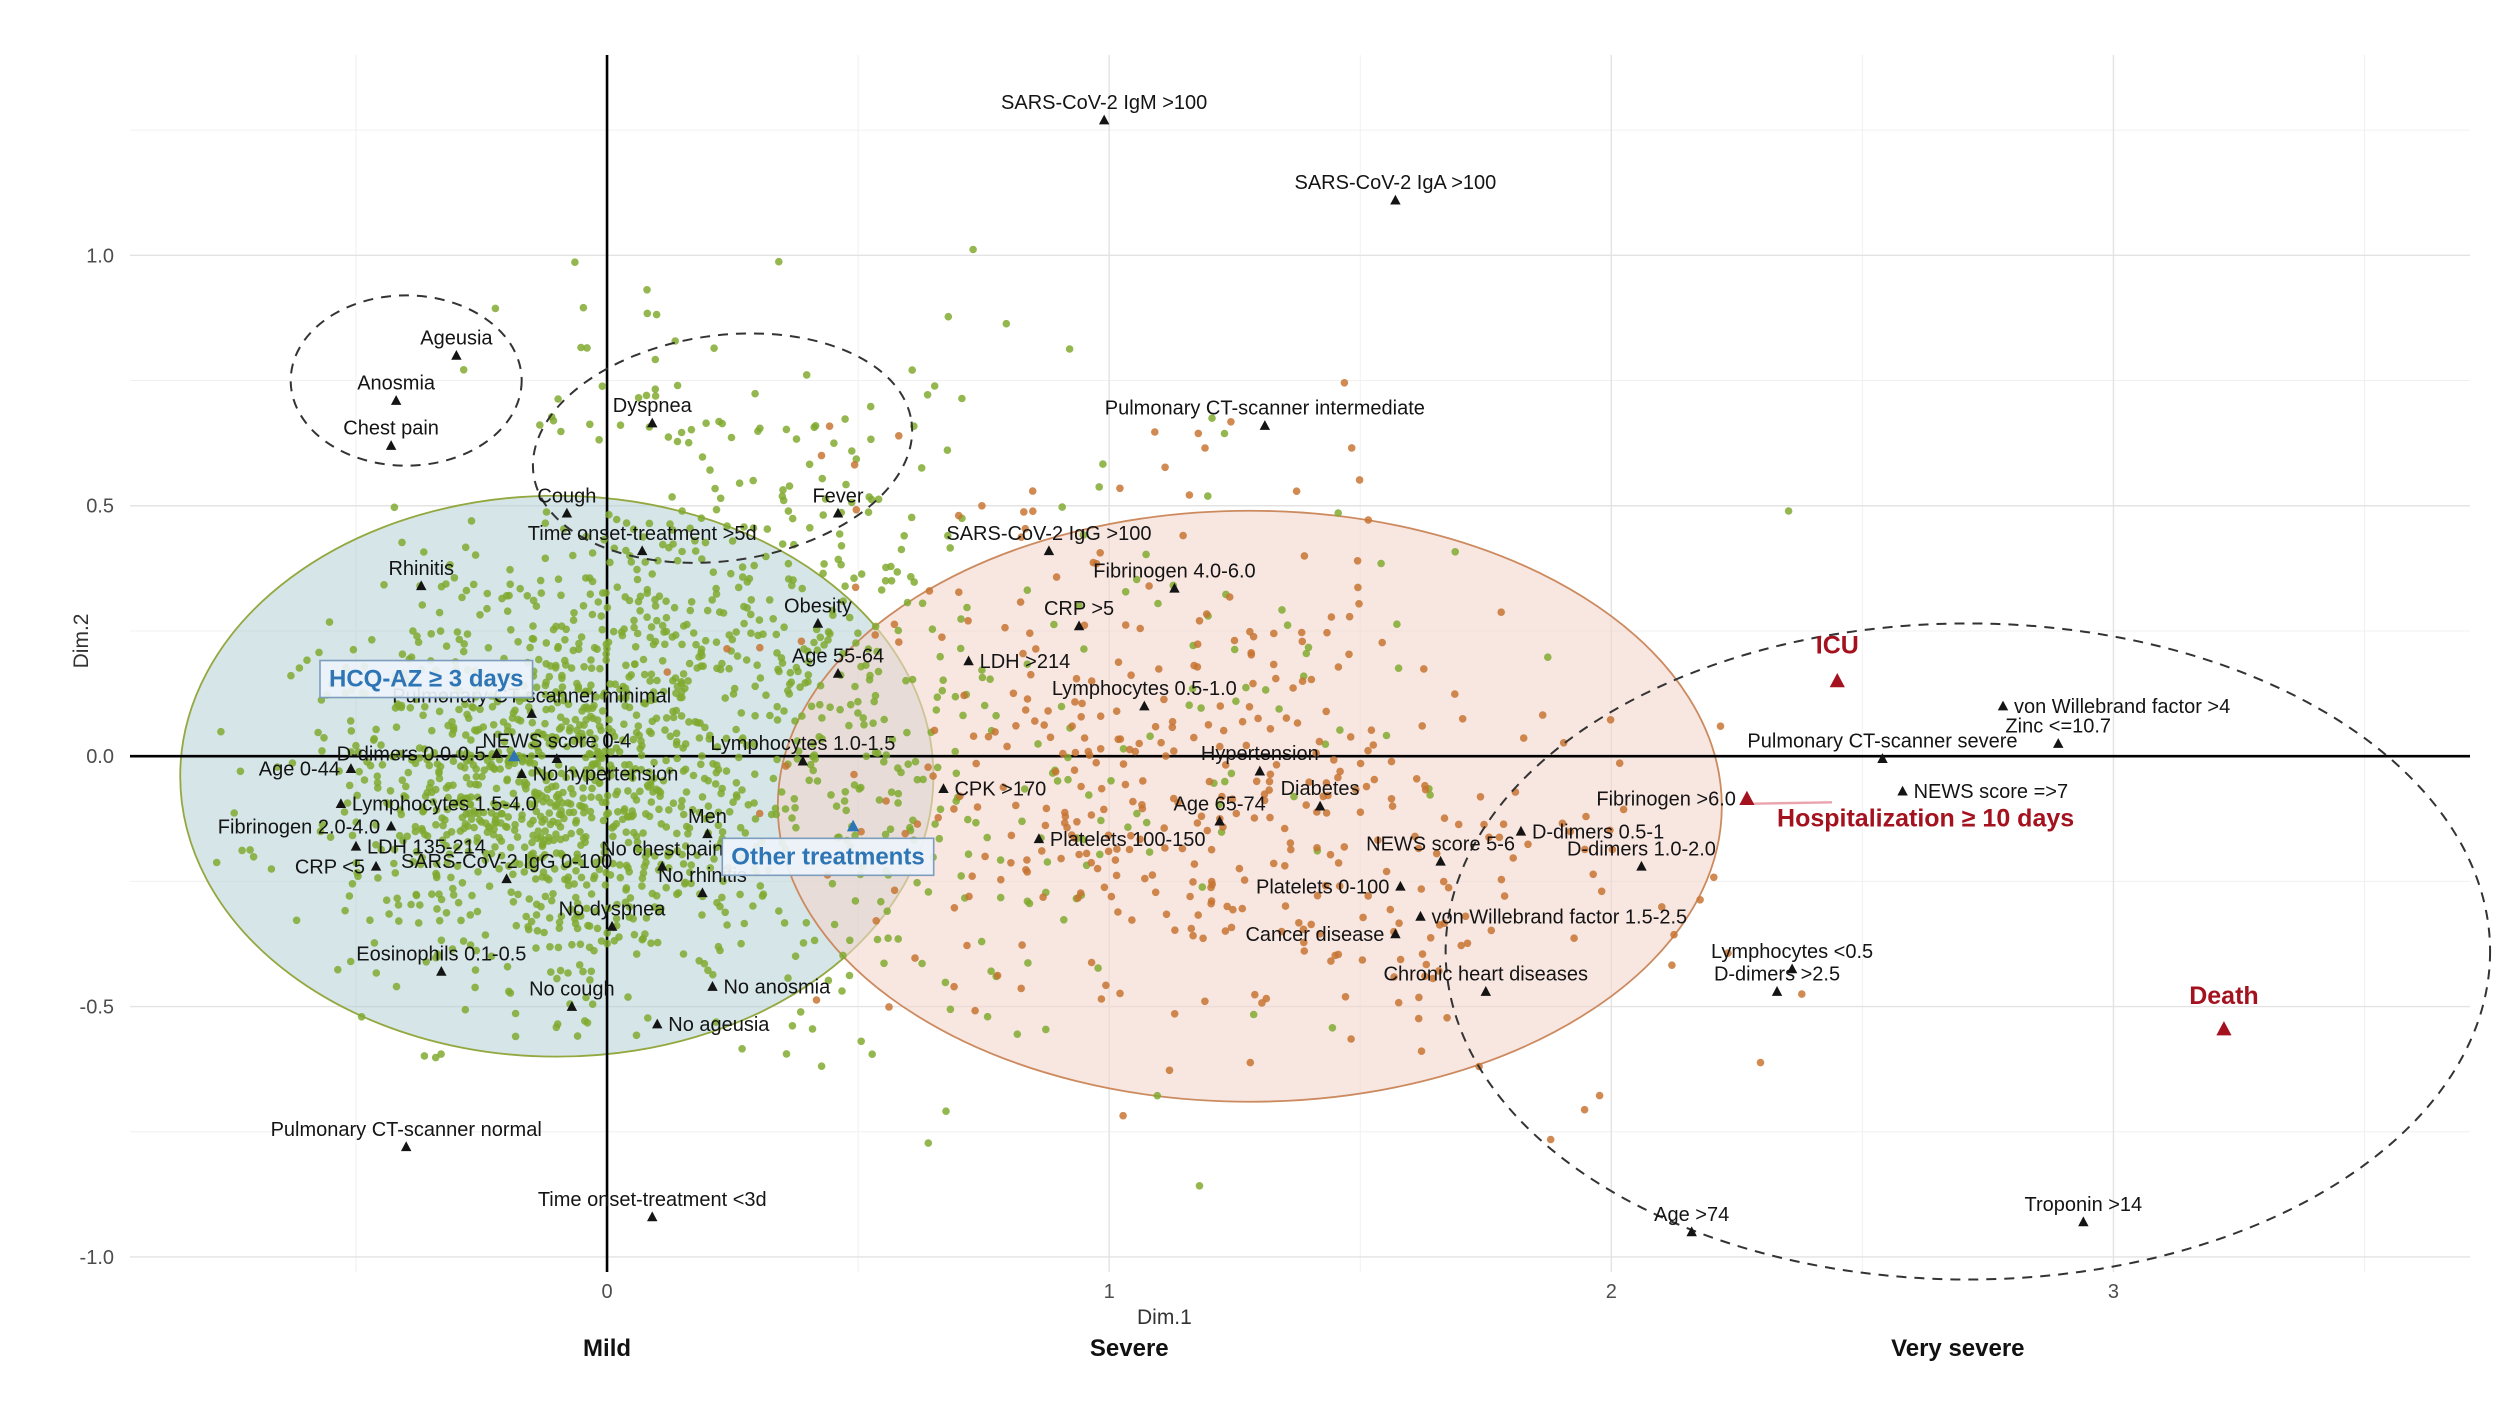 The height and width of the screenshot is (1405, 2500). What do you see at coordinates (1314, 935) in the screenshot?
I see `category-label: Cancer disease` at bounding box center [1314, 935].